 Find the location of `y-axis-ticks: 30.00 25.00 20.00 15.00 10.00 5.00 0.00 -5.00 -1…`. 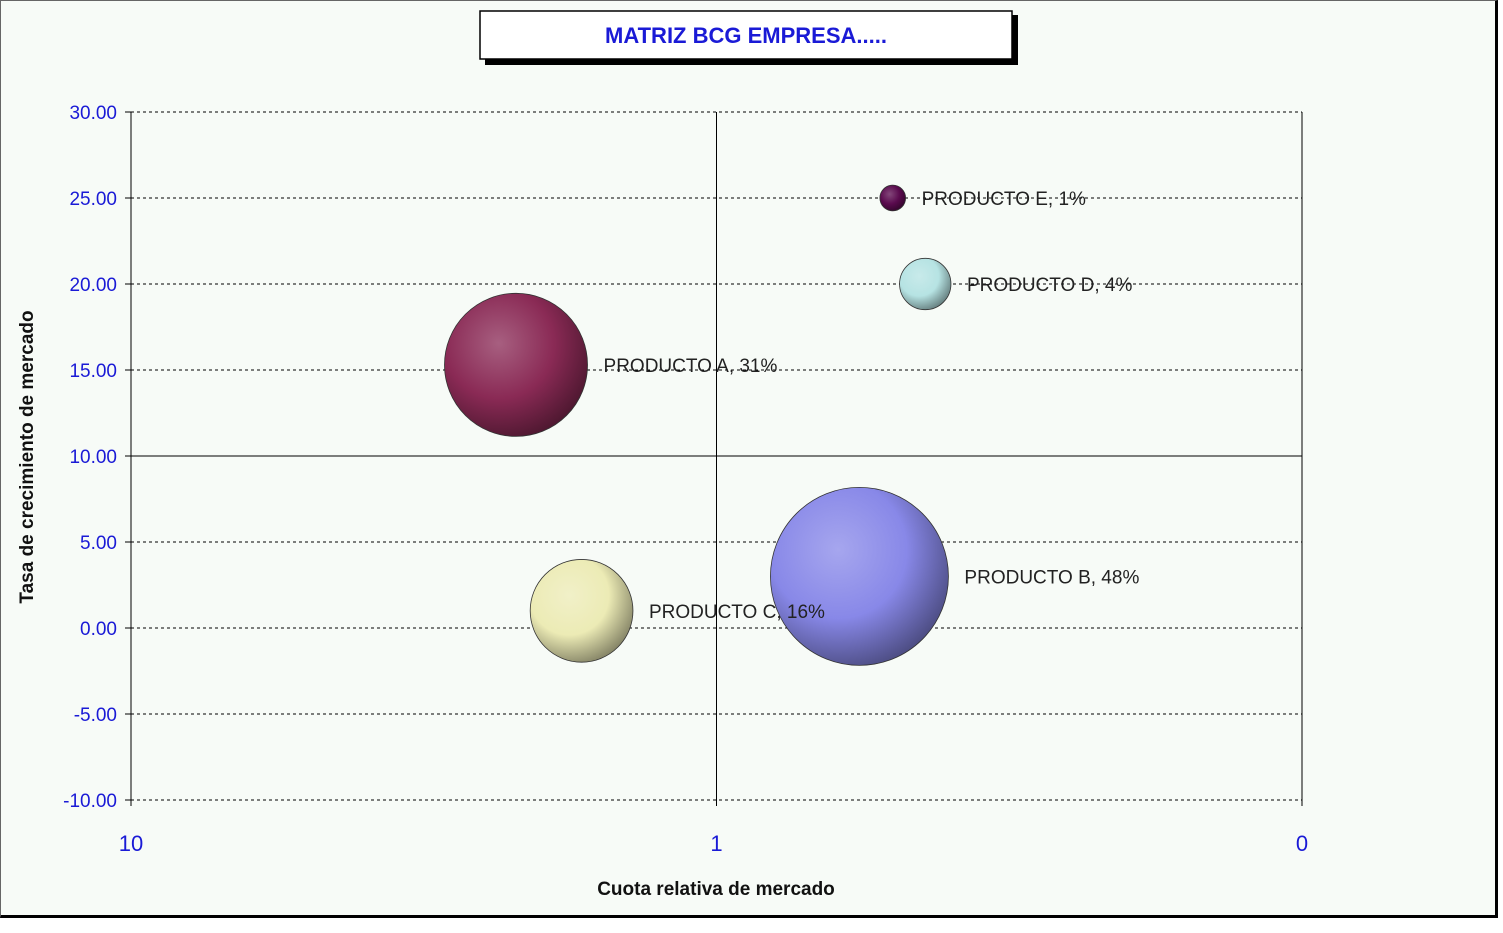

y-axis-ticks: 30.00 25.00 20.00 15.00 10.00 5.00 0.00 -5.00 -1… is located at coordinates (90, 457).